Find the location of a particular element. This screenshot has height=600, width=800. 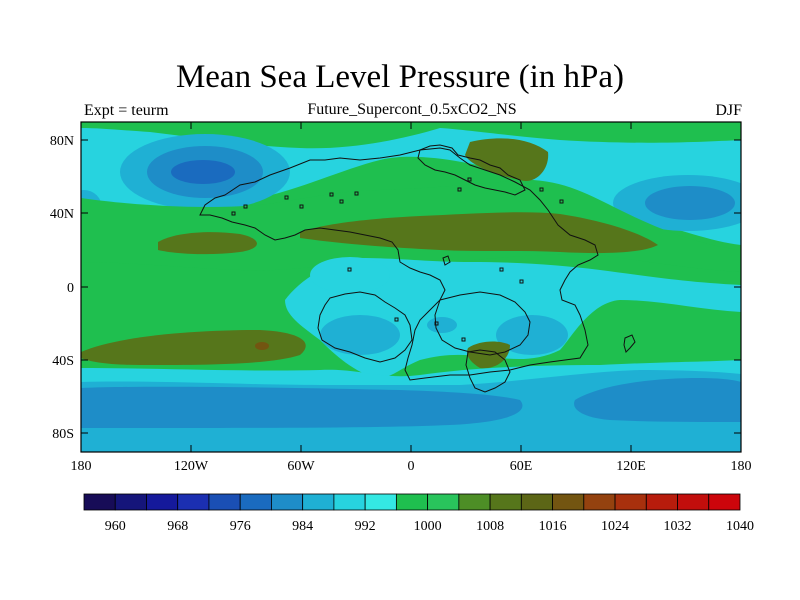

season-label: DJF is located at coordinates (728, 110).